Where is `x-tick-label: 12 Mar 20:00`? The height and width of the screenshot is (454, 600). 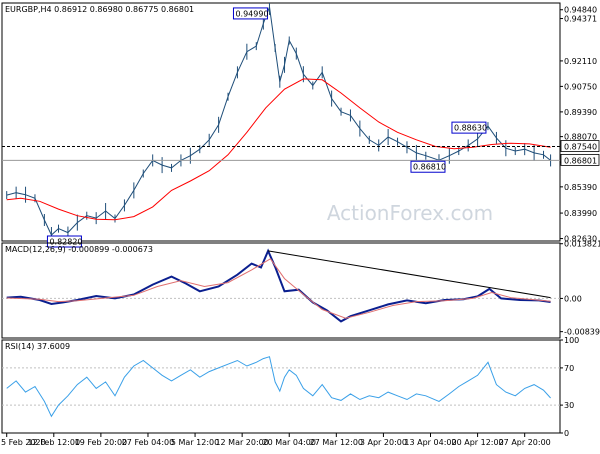 x-tick-label: 12 Mar 20:00 is located at coordinates (241, 442).